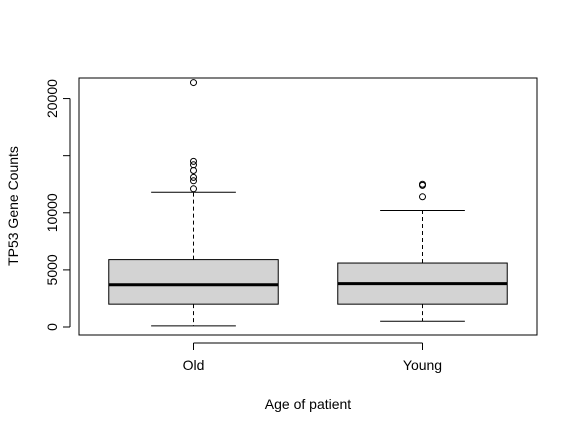 This screenshot has height=433, width=578. What do you see at coordinates (52, 98) in the screenshot?
I see `y-tick-label: 20000` at bounding box center [52, 98].